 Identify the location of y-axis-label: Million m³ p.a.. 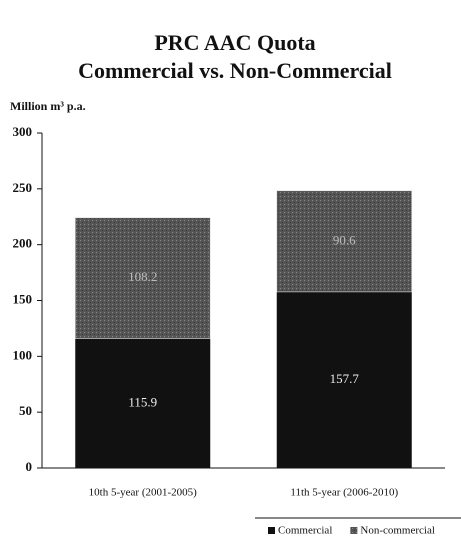
(48, 106).